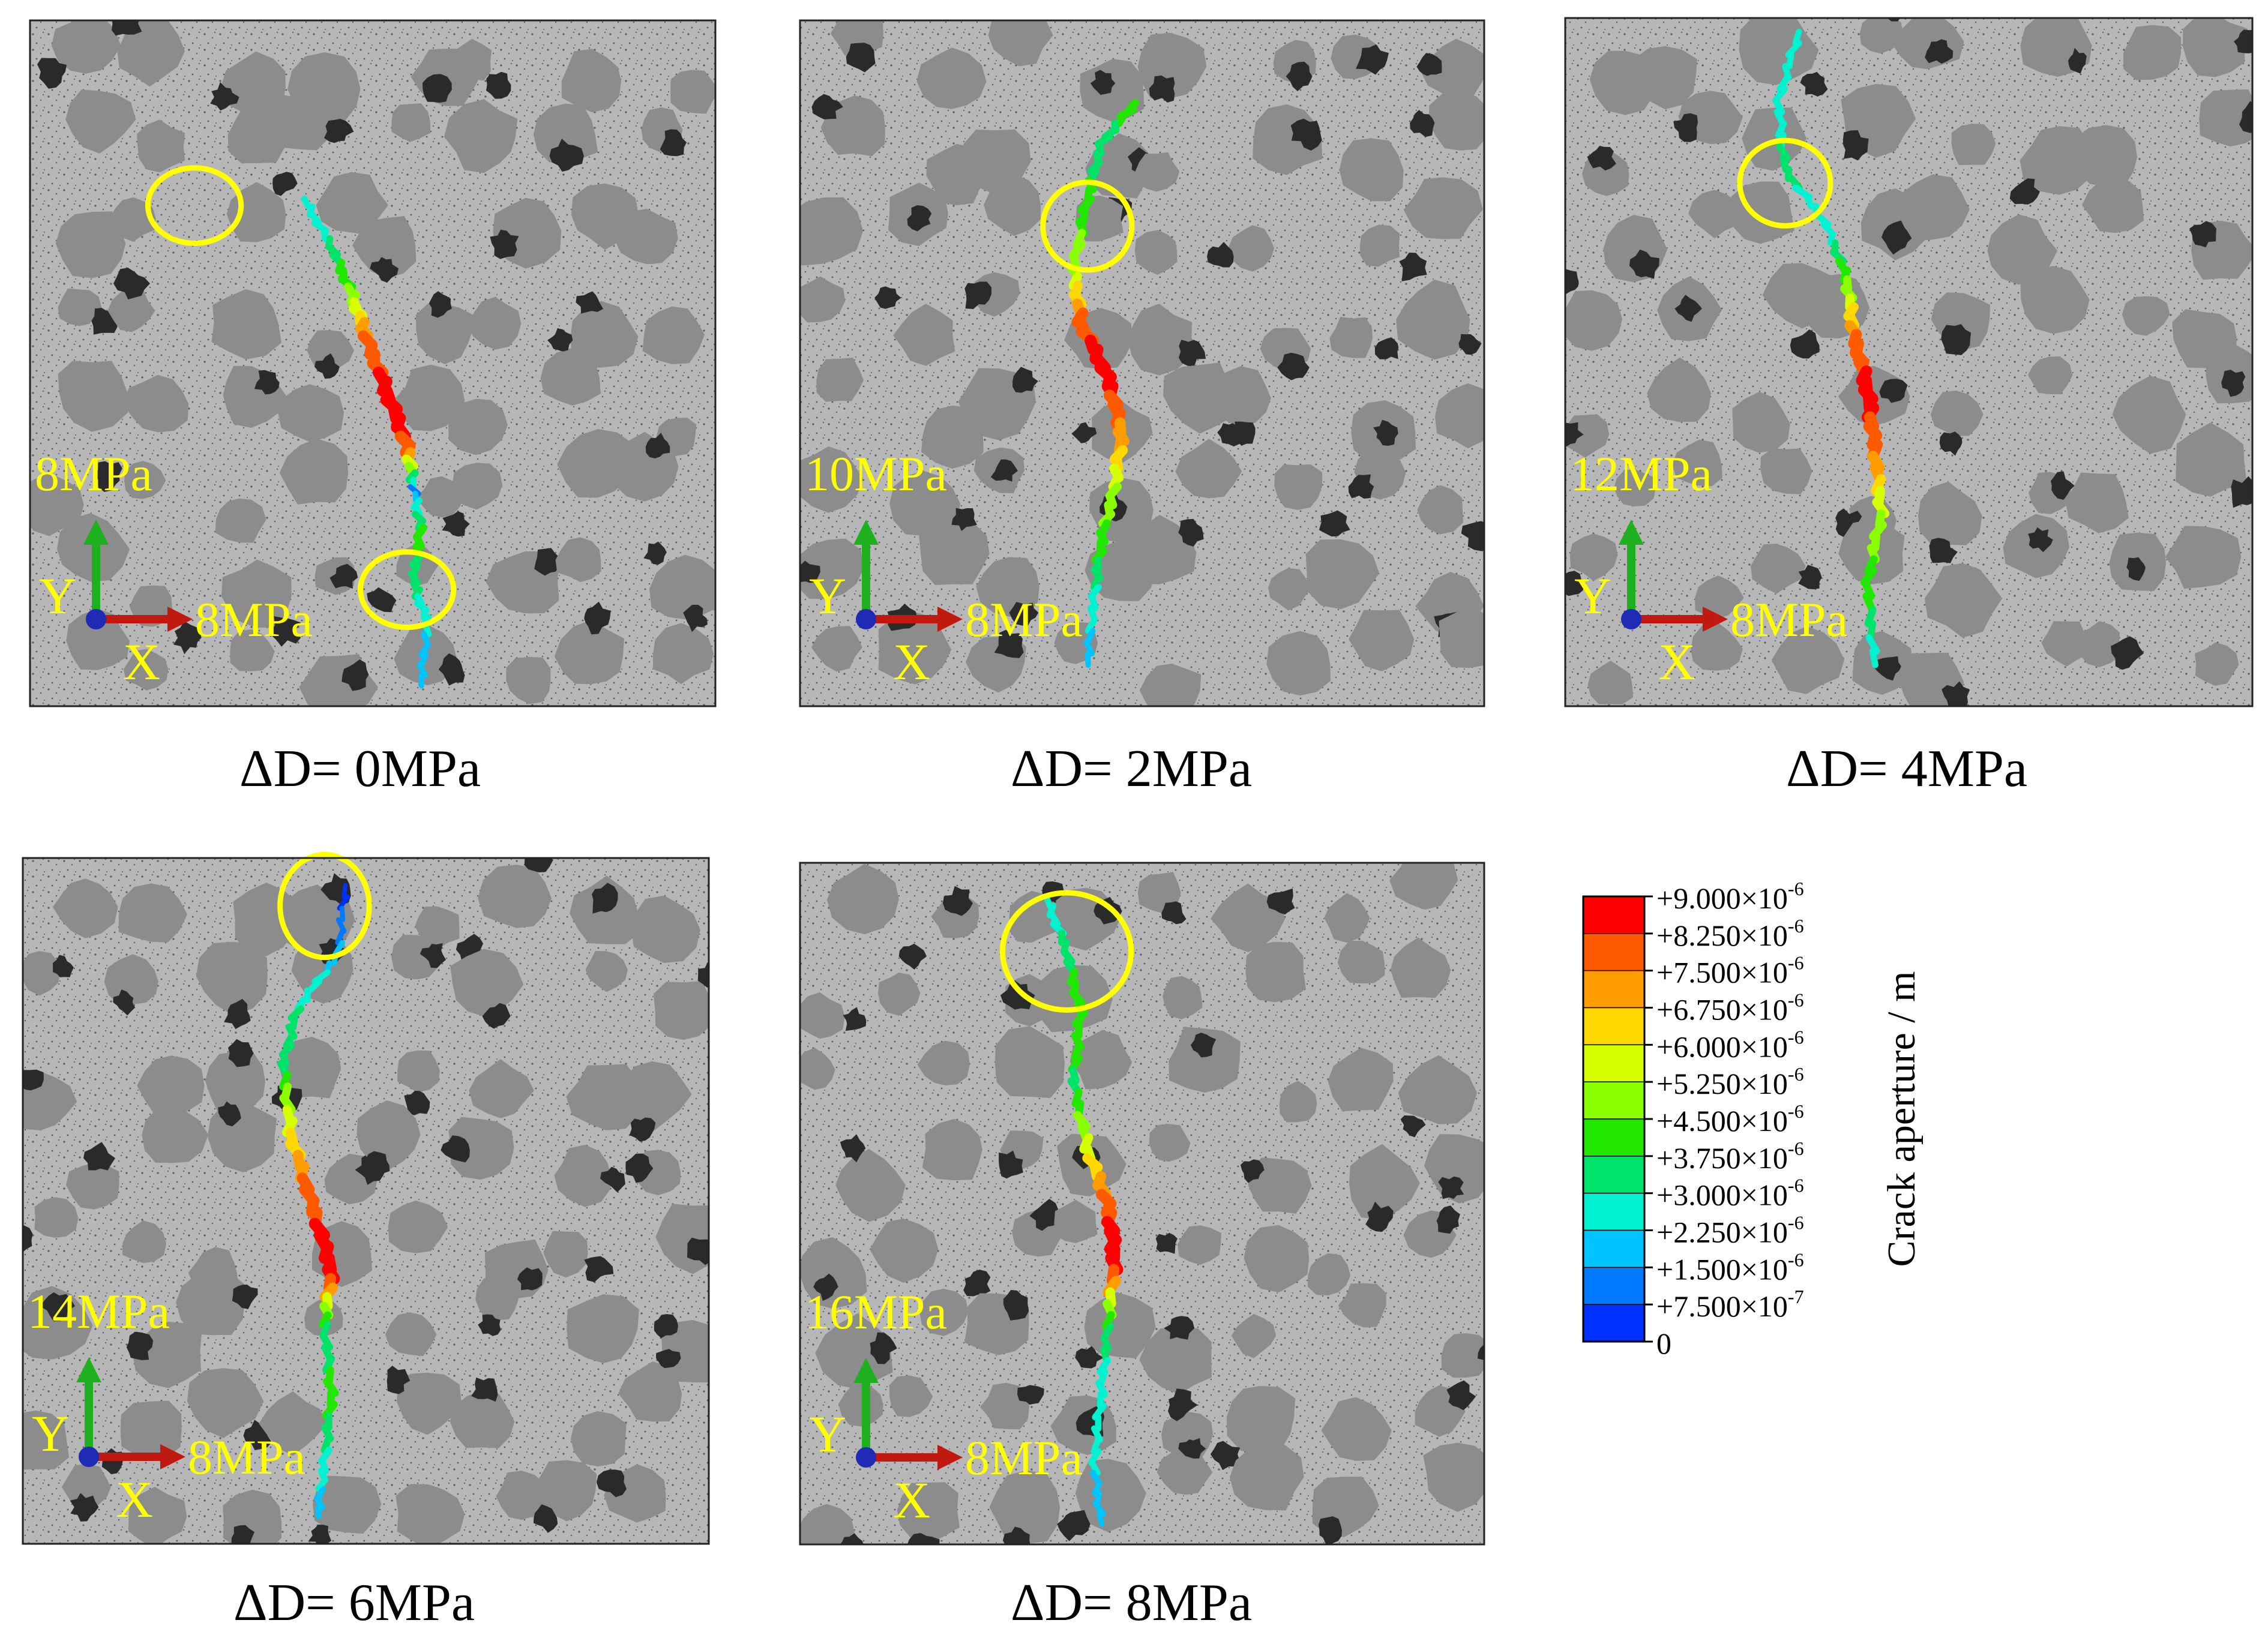  I want to click on aggregate-layer, so click(1142, 363).